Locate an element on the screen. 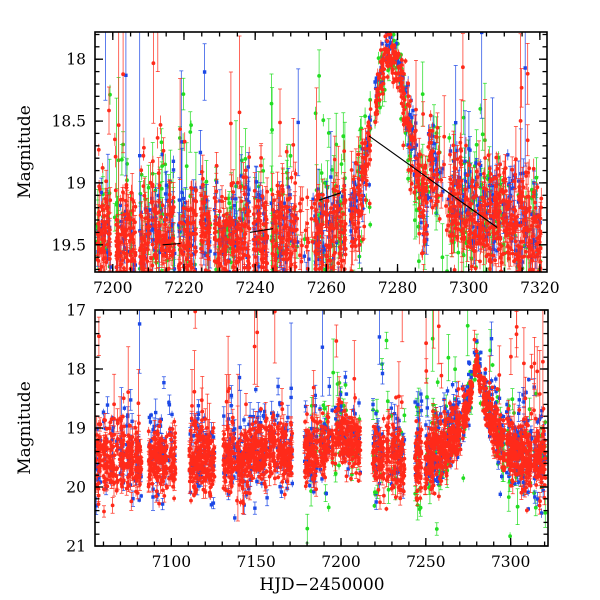  top-panel-model-curve is located at coordinates (330, 190).